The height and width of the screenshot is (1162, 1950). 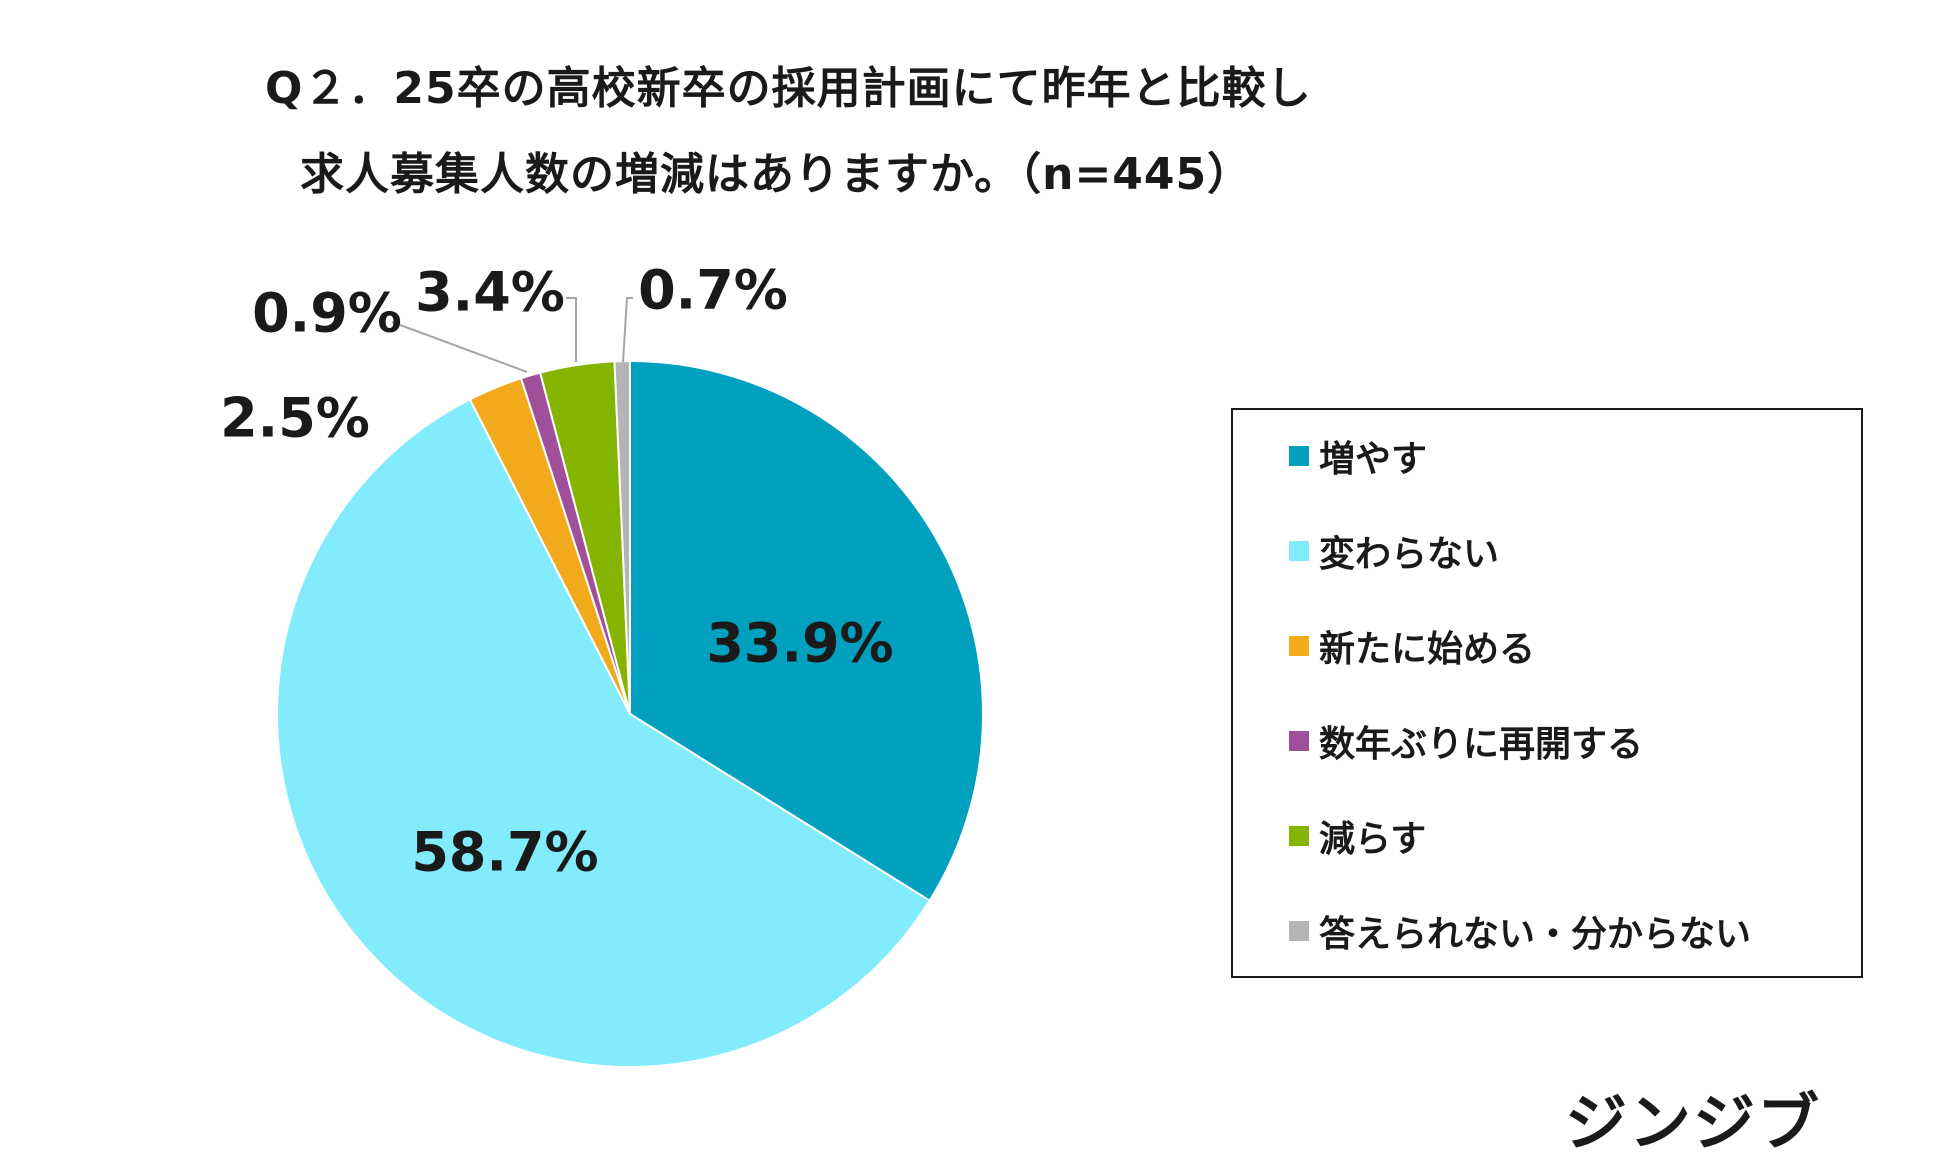 What do you see at coordinates (1409, 554) in the screenshot?
I see `legend-label: 変わらない` at bounding box center [1409, 554].